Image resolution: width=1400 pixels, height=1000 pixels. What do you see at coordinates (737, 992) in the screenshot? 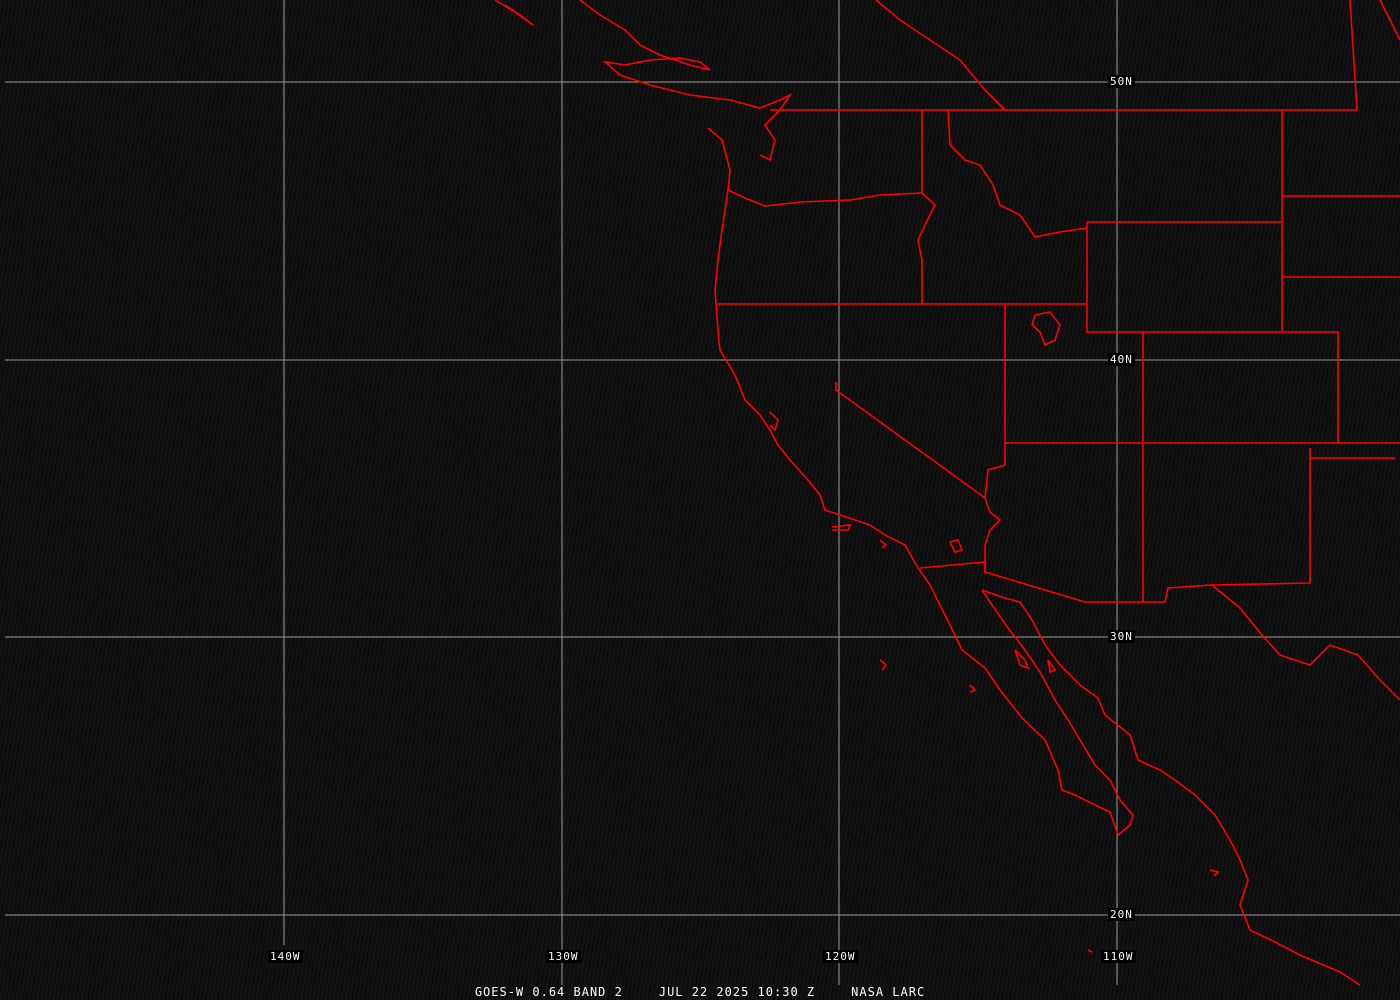
I see `caption-datetime: JUL 22 2025 10:30 Z` at bounding box center [737, 992].